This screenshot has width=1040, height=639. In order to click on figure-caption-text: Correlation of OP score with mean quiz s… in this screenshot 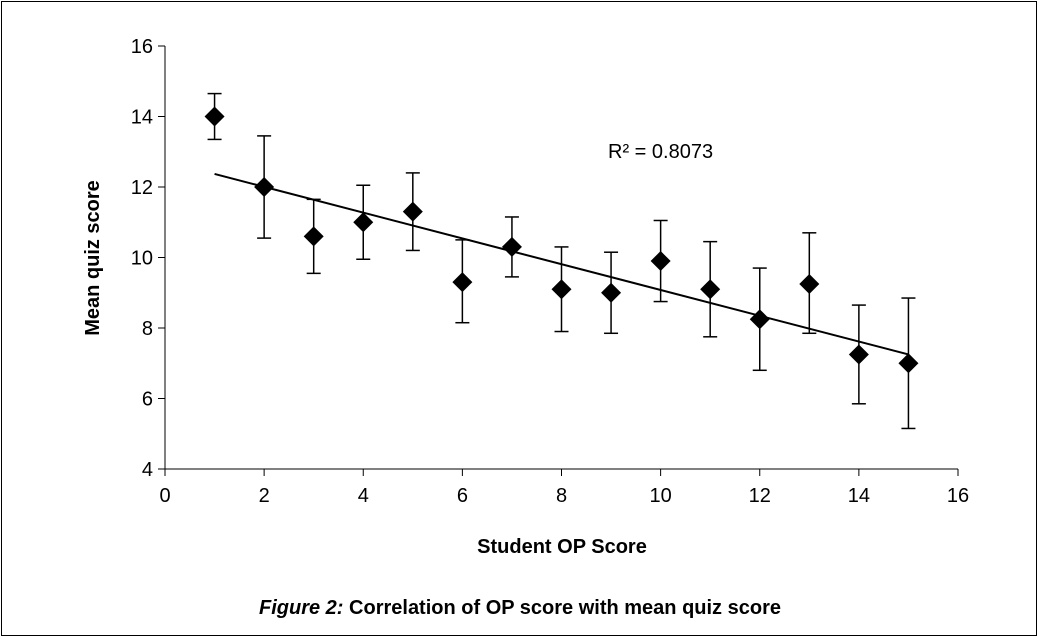, I will do `click(565, 608)`.